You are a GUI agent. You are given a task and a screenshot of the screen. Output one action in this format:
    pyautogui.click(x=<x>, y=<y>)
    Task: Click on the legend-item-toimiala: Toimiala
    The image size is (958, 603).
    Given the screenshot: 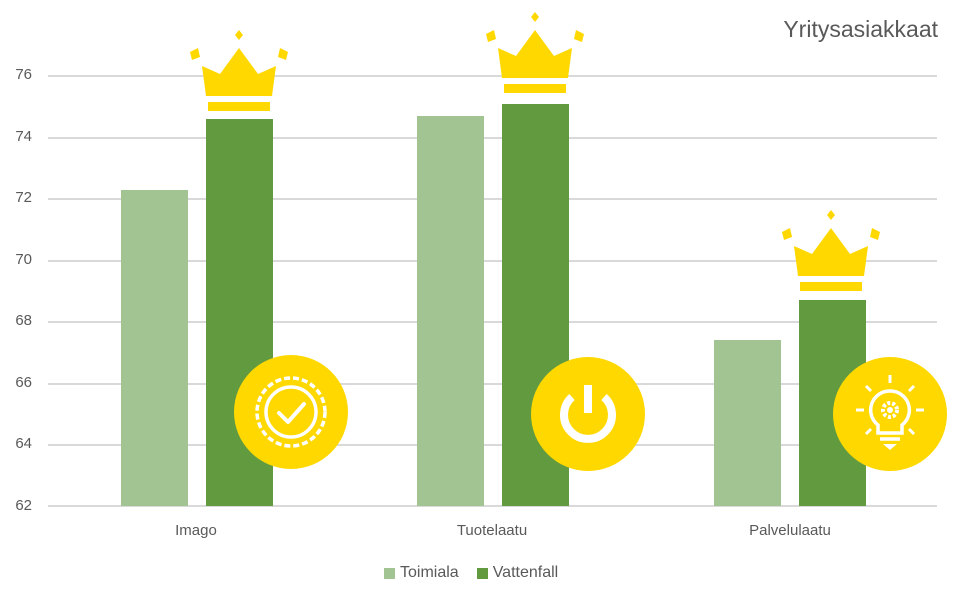 What is the action you would take?
    pyautogui.click(x=421, y=573)
    